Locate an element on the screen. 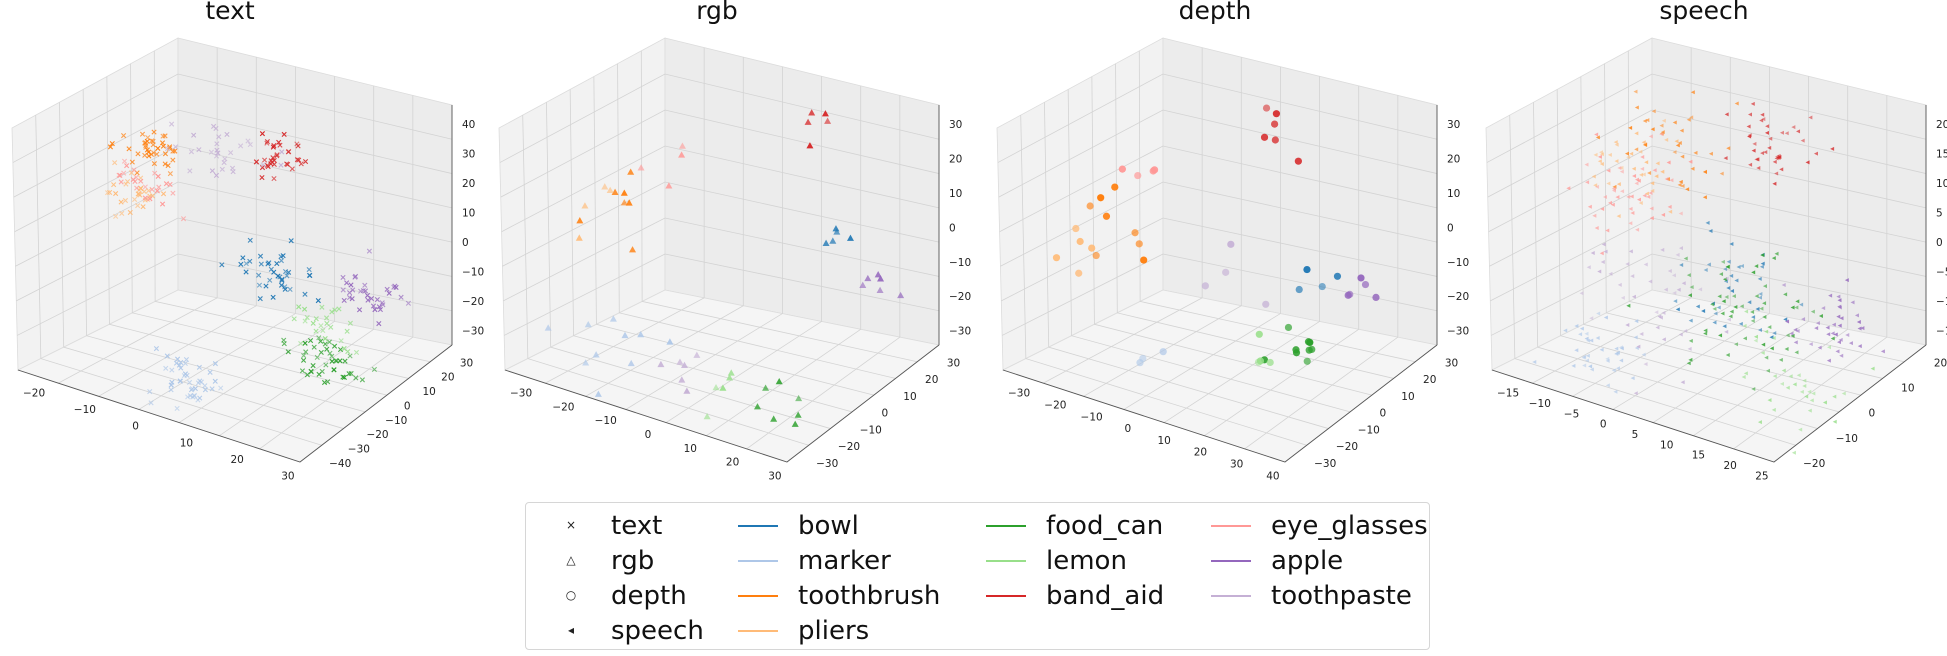  z-tick-label: 0 is located at coordinates (1939, 243).